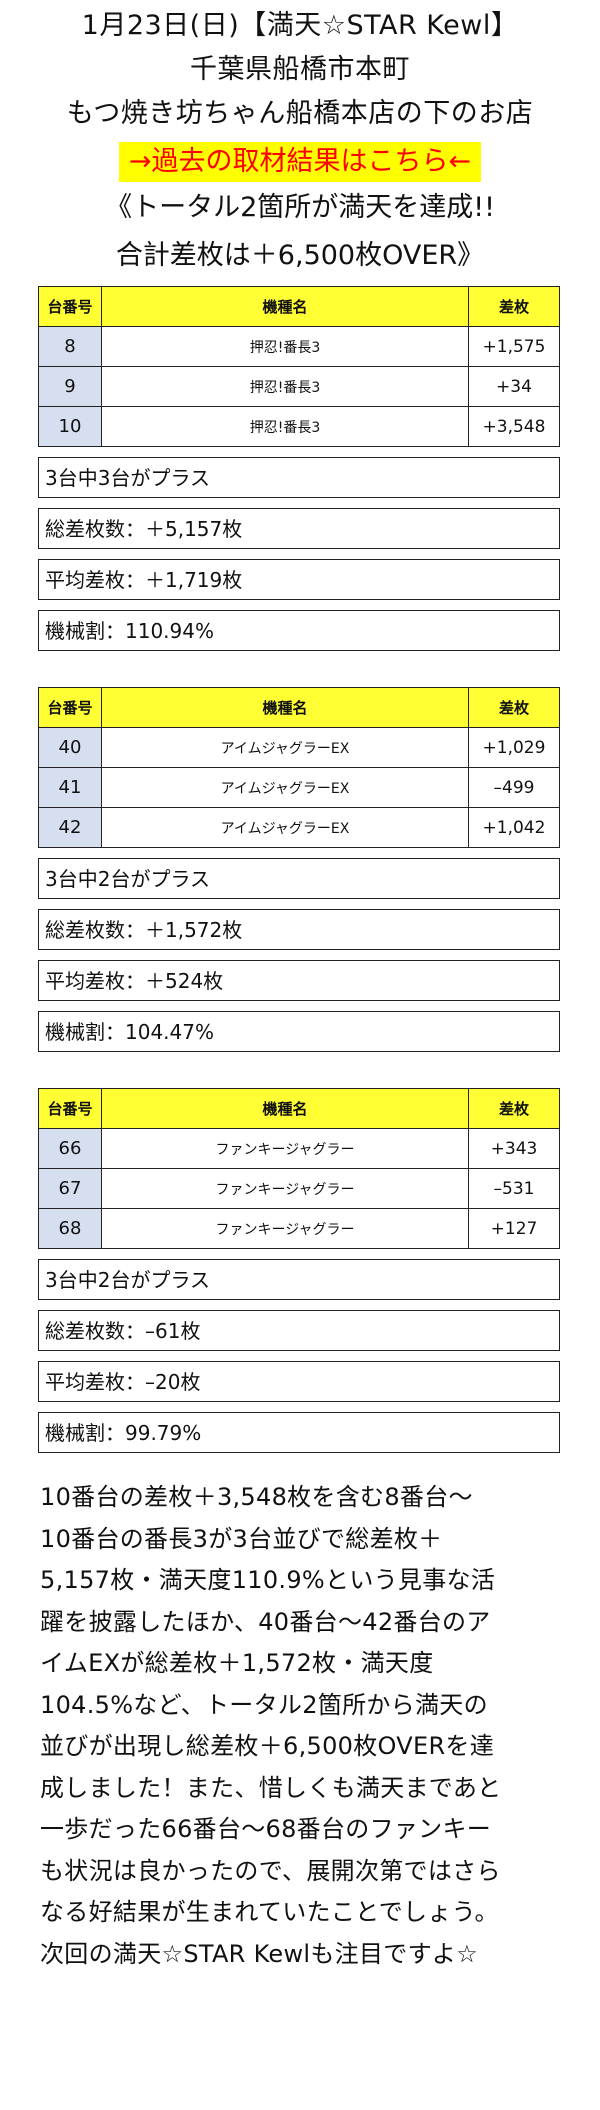  Describe the element at coordinates (300, 207) in the screenshot. I see `headline-line-1: 《トータル2箇所が満天を達成!!` at that location.